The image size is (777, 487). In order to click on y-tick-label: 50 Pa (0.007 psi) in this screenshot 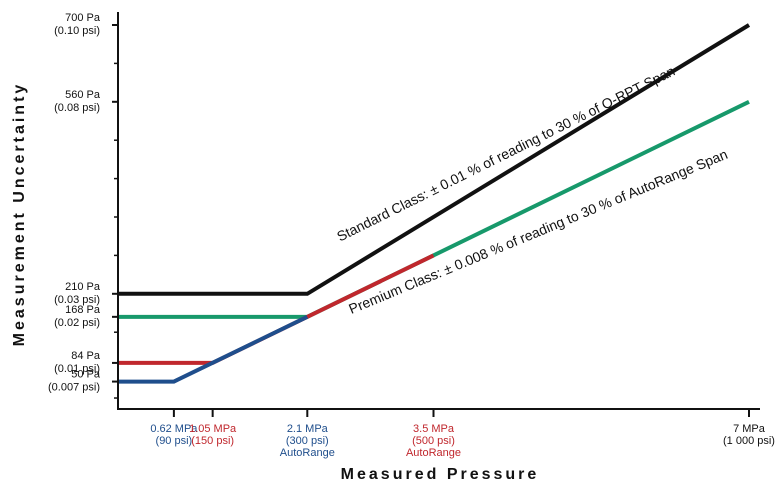, I will do `click(74, 381)`.